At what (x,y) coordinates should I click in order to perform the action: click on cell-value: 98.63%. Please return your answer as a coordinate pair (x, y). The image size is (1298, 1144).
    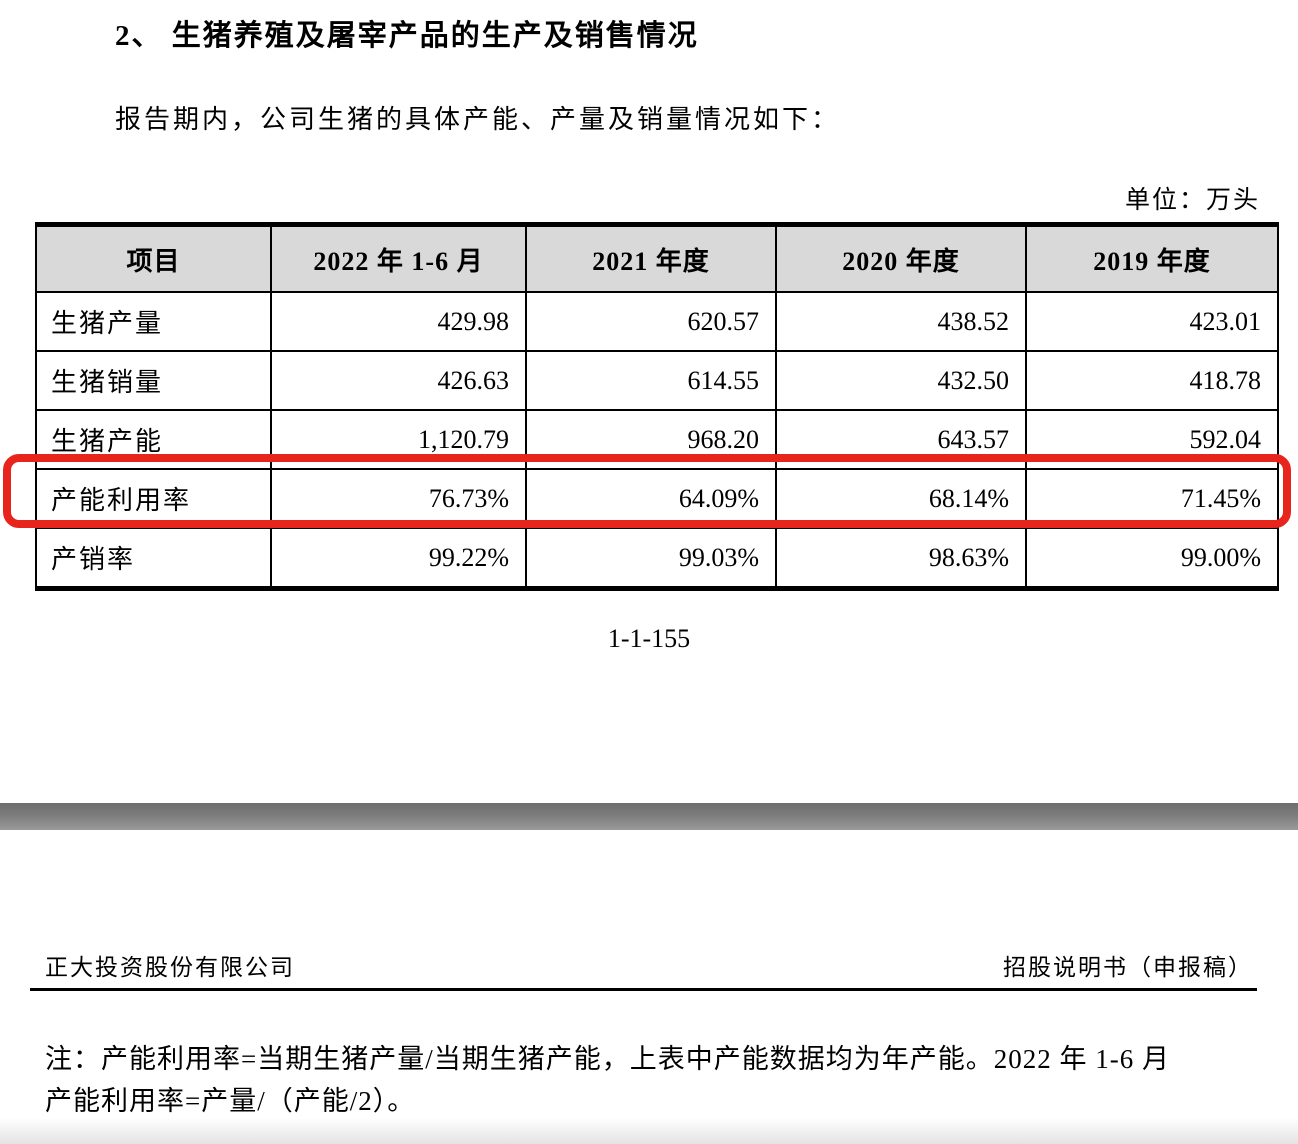
    Looking at the image, I should click on (901, 558).